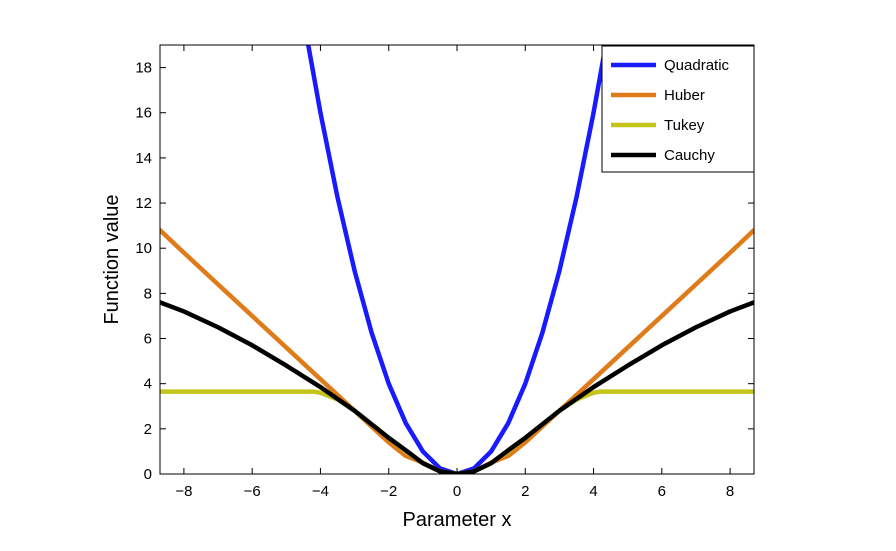 This screenshot has width=896, height=551. I want to click on x-tick-label: −8, so click(183, 491).